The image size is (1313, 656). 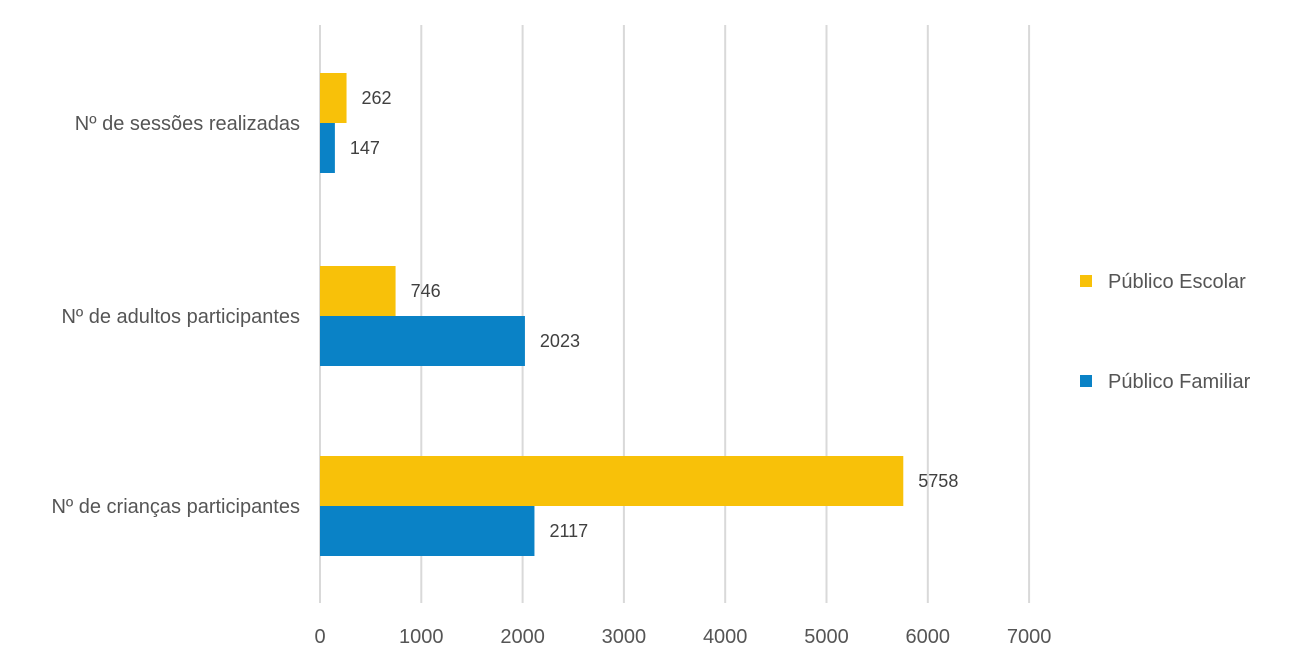 I want to click on category-label-0: Nº de sessões realizadas, so click(x=187, y=124).